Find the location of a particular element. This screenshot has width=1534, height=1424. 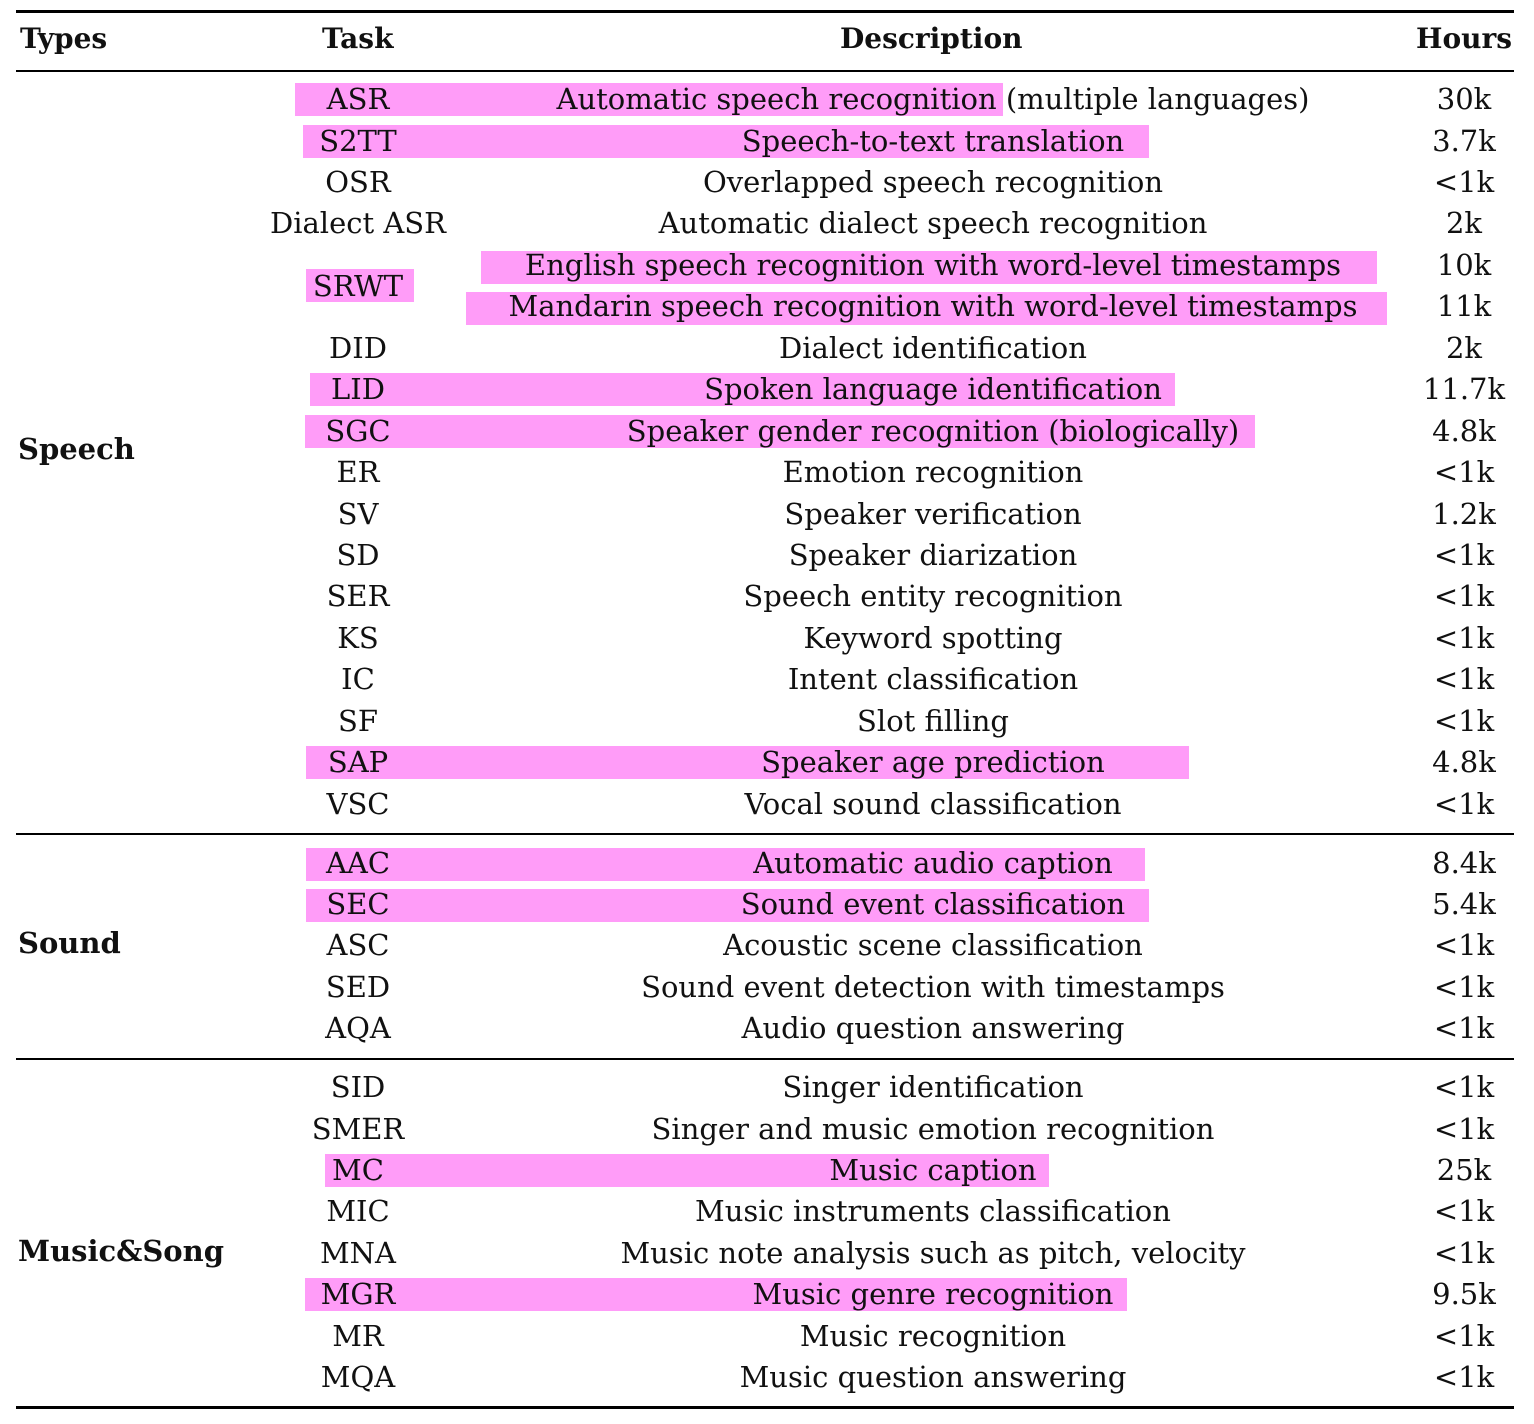

task-cell: SF is located at coordinates (358, 721).